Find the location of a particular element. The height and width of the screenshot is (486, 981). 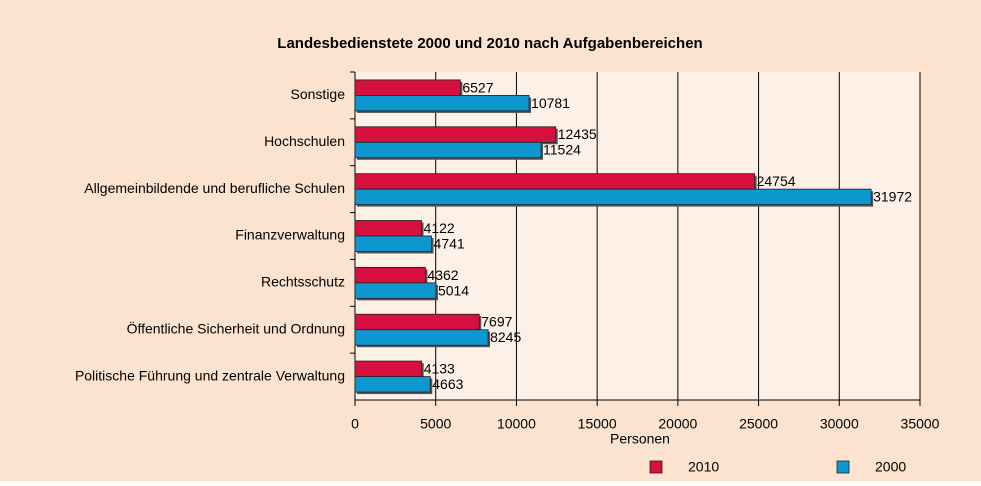

value-label: 12435 is located at coordinates (577, 134).